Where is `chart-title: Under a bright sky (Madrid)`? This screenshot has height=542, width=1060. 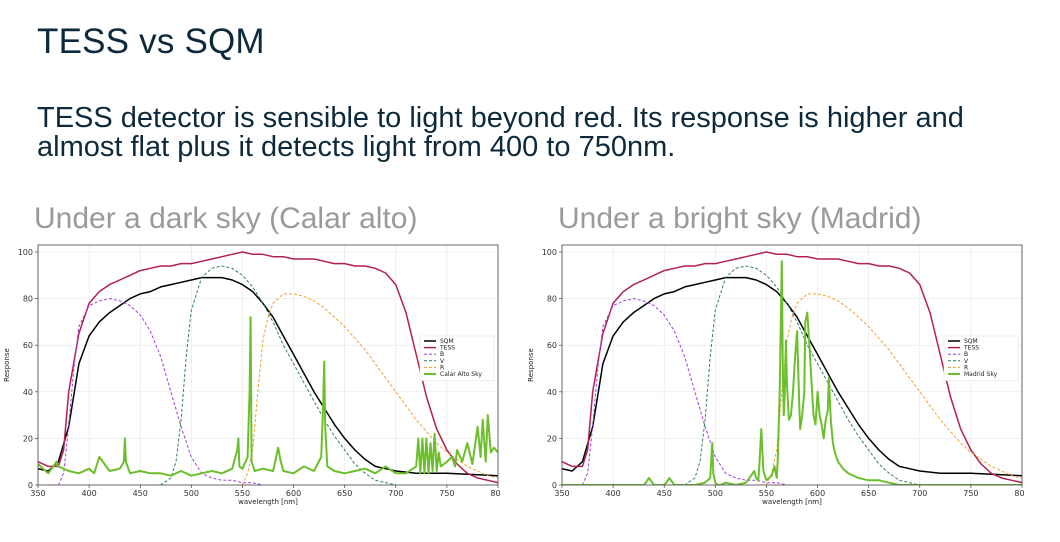 chart-title: Under a bright sky (Madrid) is located at coordinates (740, 218).